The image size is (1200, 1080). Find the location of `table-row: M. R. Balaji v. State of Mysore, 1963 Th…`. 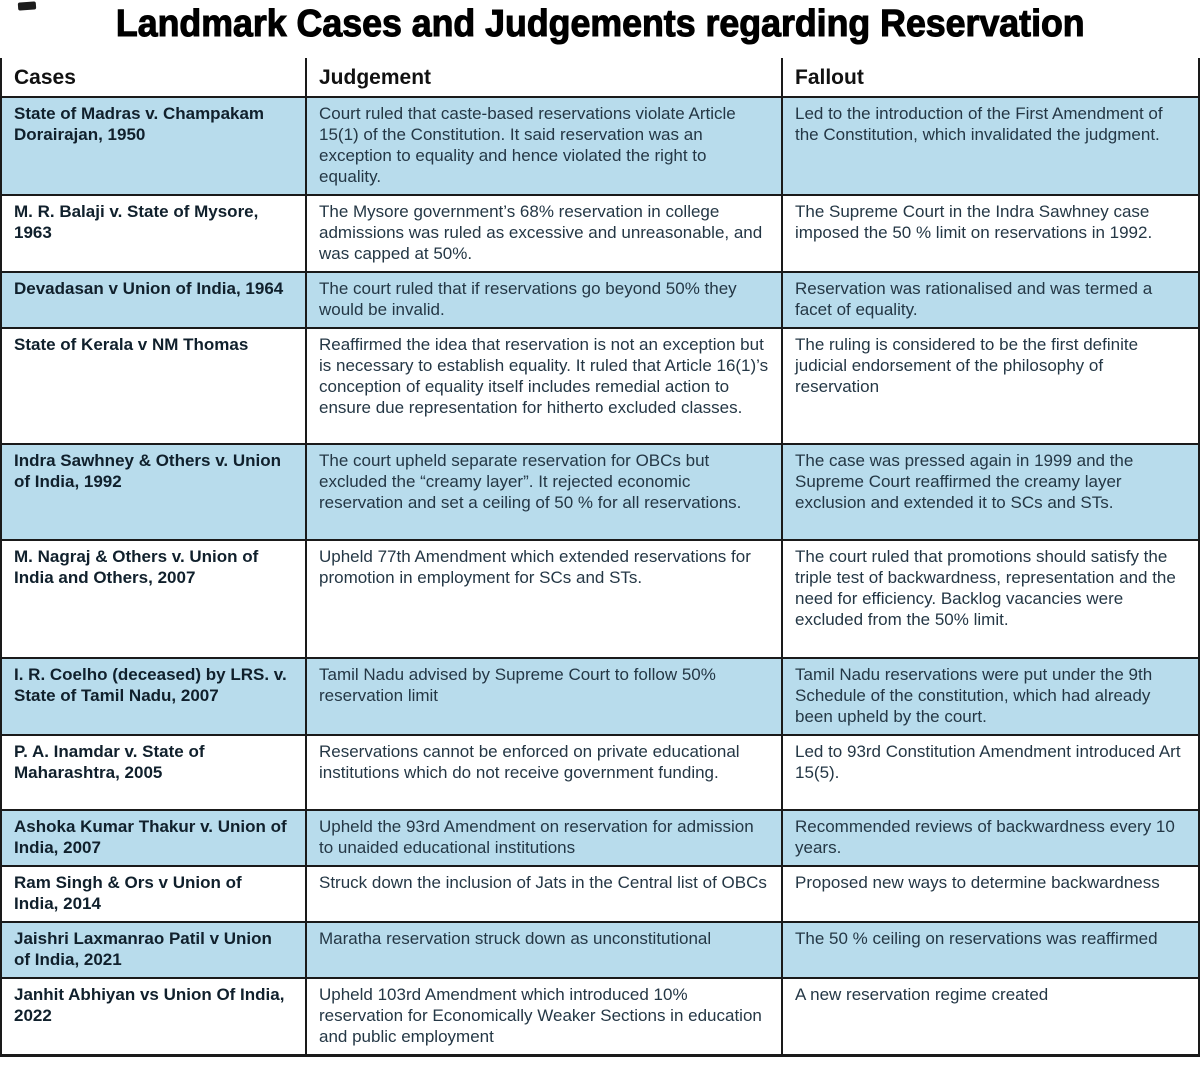

table-row: M. R. Balaji v. State of Mysore, 1963 Th… is located at coordinates (600, 232).